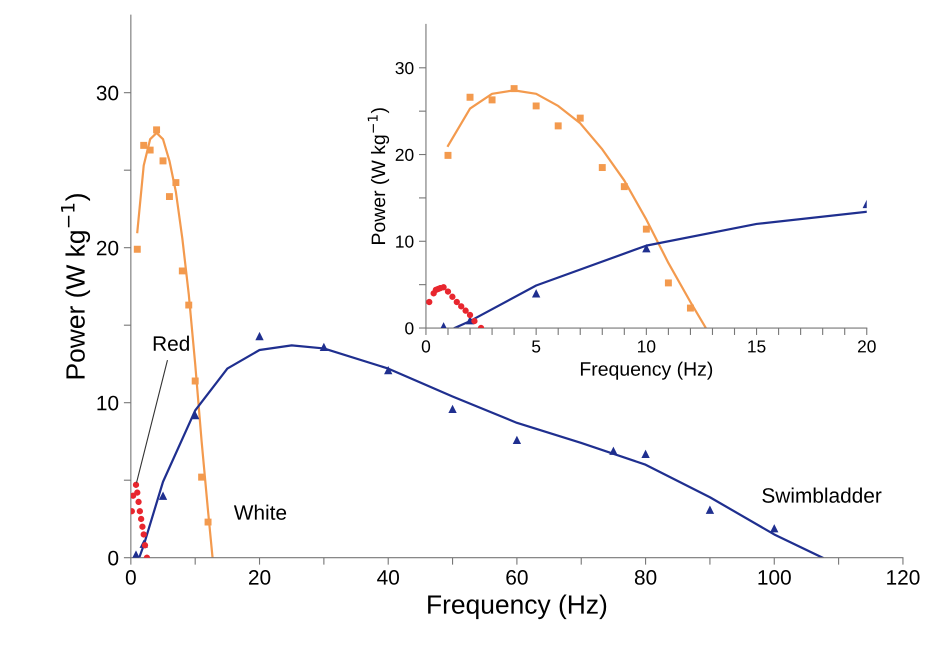  Describe the element at coordinates (647, 346) in the screenshot. I see `x-tick-label: 10` at that location.